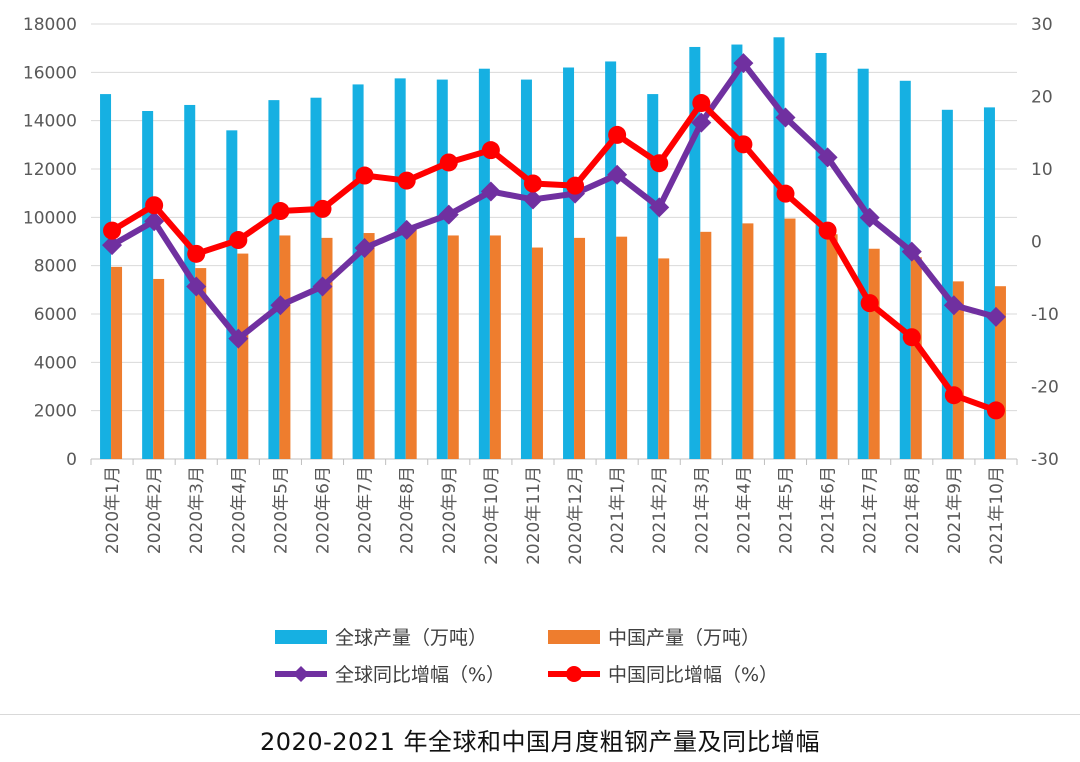 This screenshot has height=762, width=1080. I want to click on legend: 全球产量（万吨） 中国产量（万吨） 全球同比增幅（%） 中国同比增幅（%）, so click(526, 656).